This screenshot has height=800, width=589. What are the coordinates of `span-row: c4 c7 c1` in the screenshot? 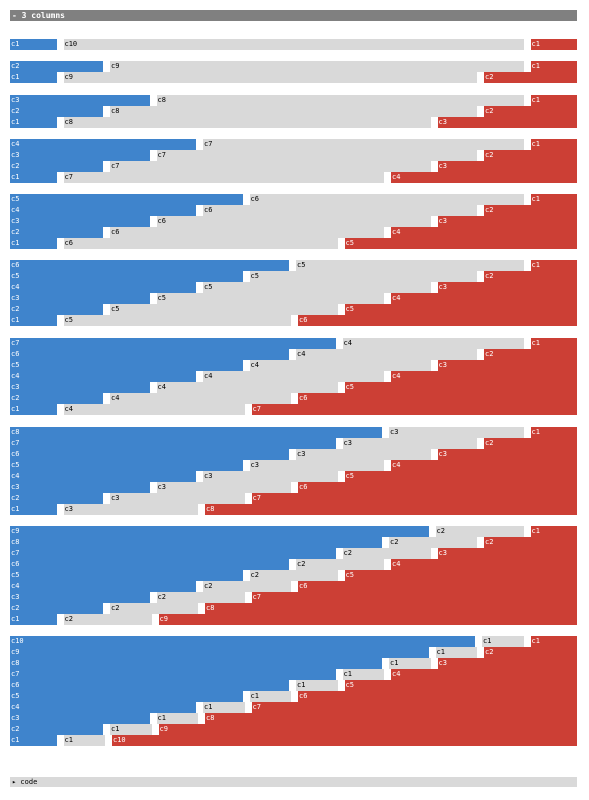 It's located at (293, 144).